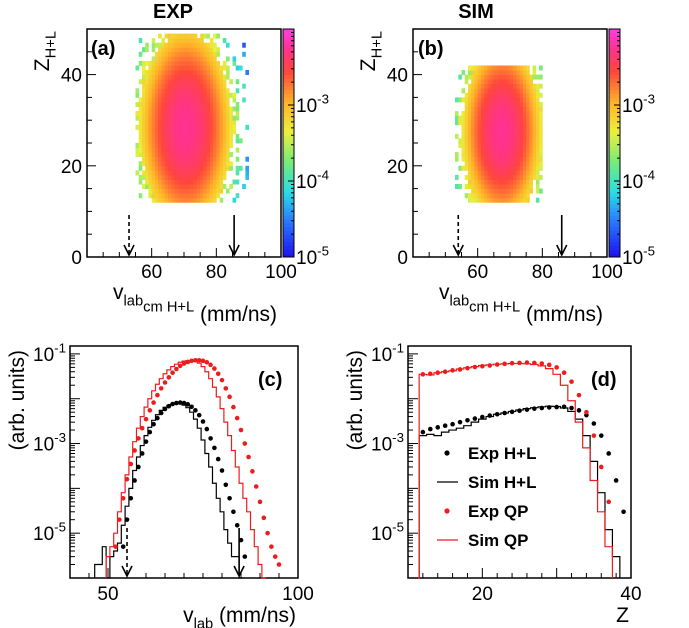  What do you see at coordinates (103, 49) in the screenshot?
I see `panel-a-label: (a)` at bounding box center [103, 49].